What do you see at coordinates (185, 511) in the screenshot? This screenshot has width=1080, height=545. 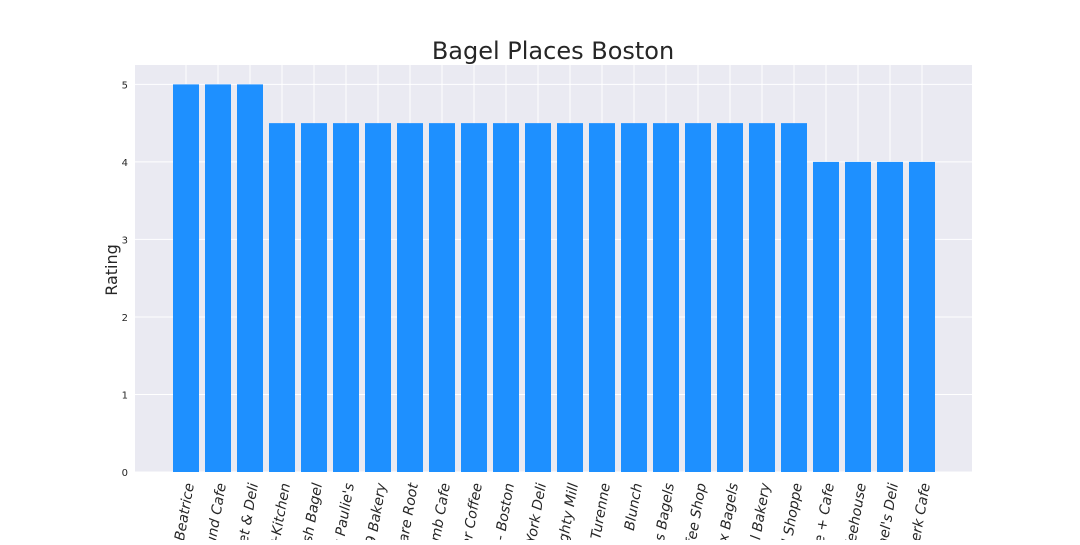 I see `x-tick-label: Beatrice` at bounding box center [185, 511].